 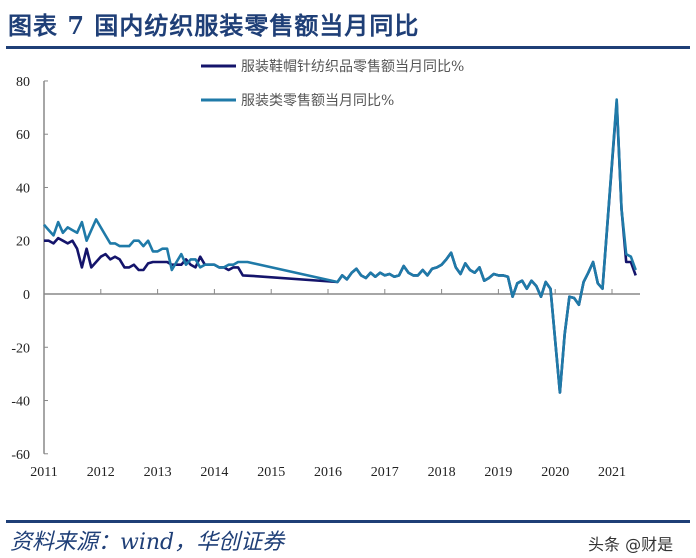 What do you see at coordinates (442, 472) in the screenshot?
I see `x-tick-label: 2018` at bounding box center [442, 472].